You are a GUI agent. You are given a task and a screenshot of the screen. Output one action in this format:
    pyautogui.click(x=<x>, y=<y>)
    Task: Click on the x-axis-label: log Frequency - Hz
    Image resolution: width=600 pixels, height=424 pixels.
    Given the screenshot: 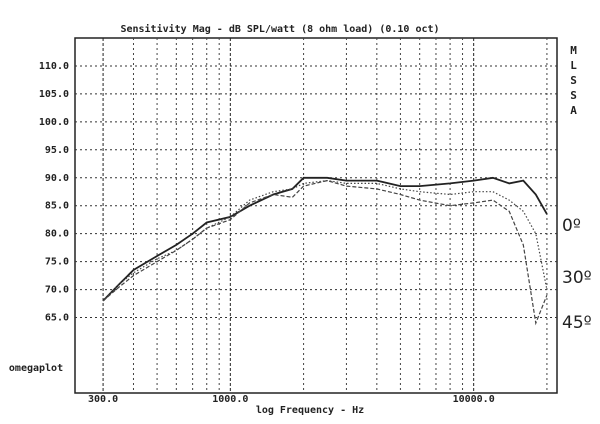 What is the action you would take?
    pyautogui.click(x=310, y=410)
    